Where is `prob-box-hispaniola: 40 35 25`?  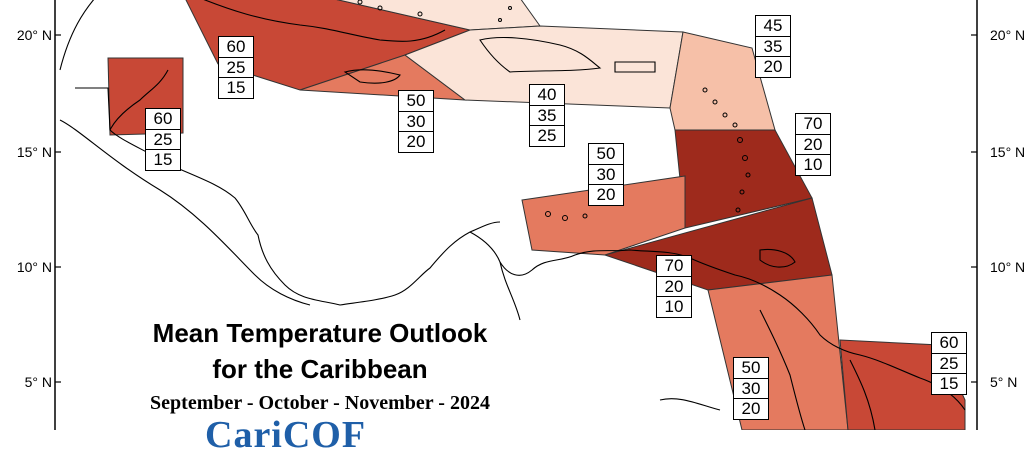
prob-box-hispaniola: 40 35 25 is located at coordinates (547, 115).